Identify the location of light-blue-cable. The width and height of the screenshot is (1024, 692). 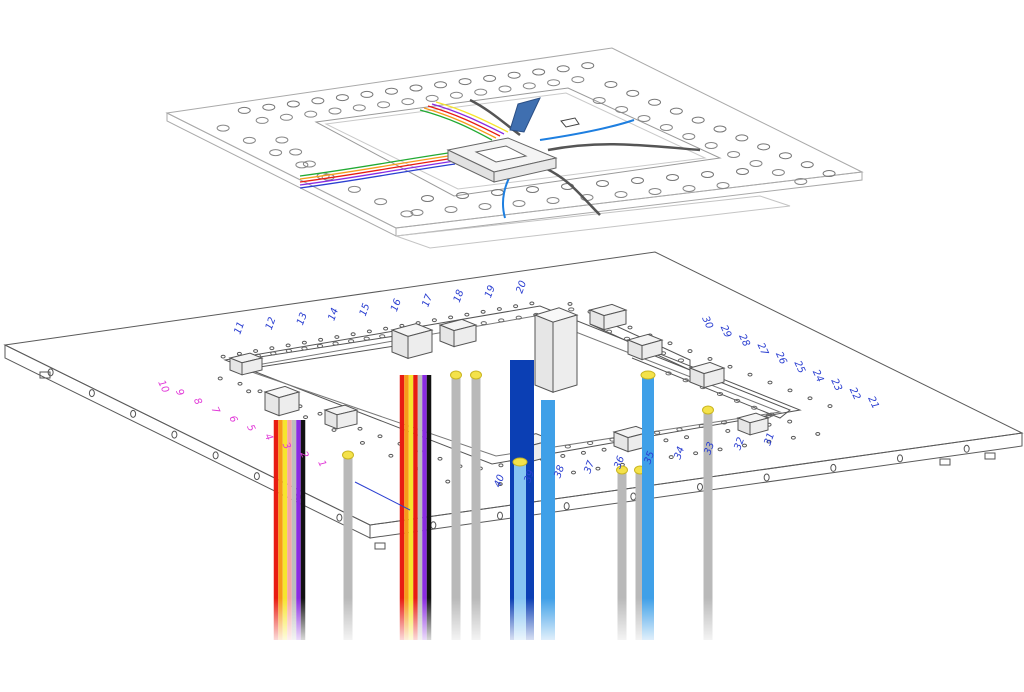
(648, 507).